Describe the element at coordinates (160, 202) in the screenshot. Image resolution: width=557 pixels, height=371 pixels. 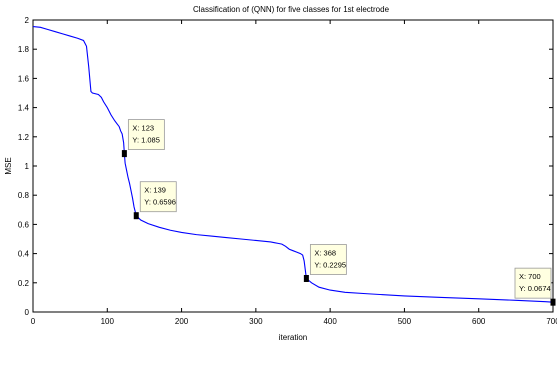
I see `data-tip-y-label: Y: 0.6596` at that location.